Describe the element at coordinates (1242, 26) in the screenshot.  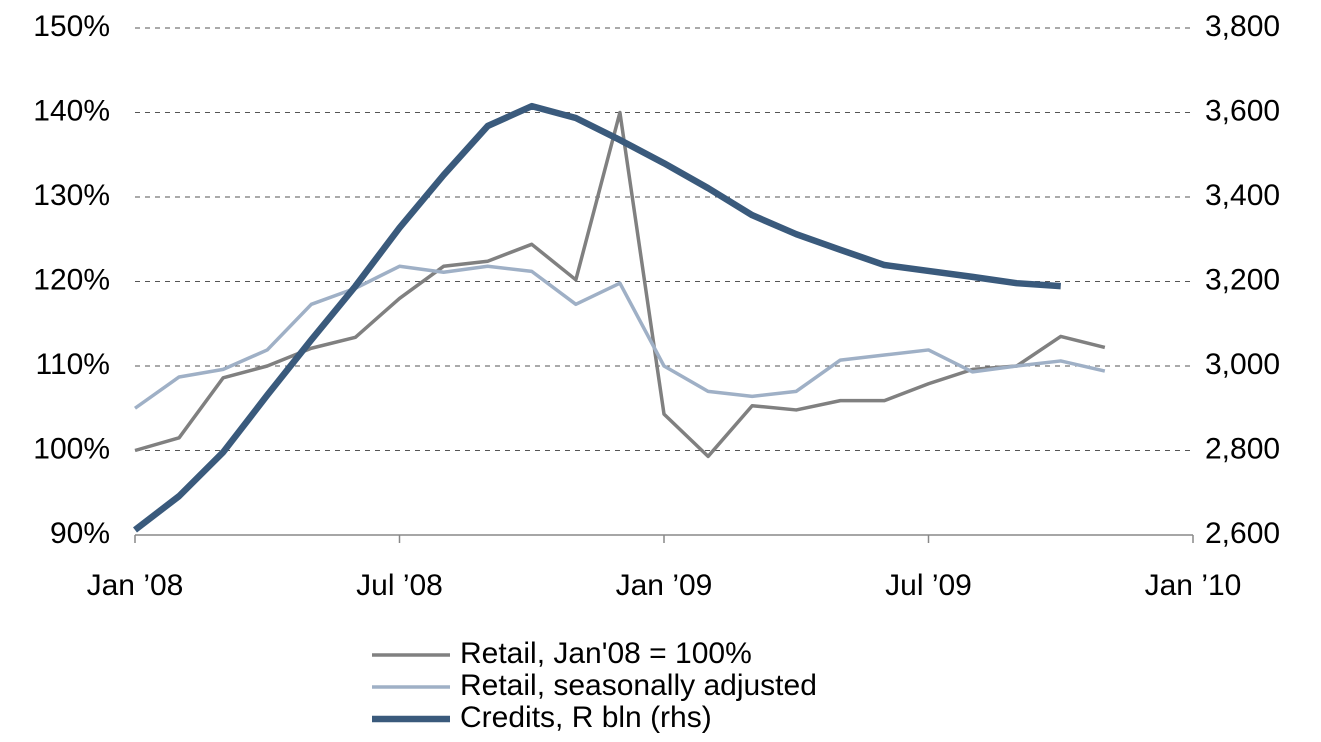
I see `y2-tick-label: 3,800` at that location.